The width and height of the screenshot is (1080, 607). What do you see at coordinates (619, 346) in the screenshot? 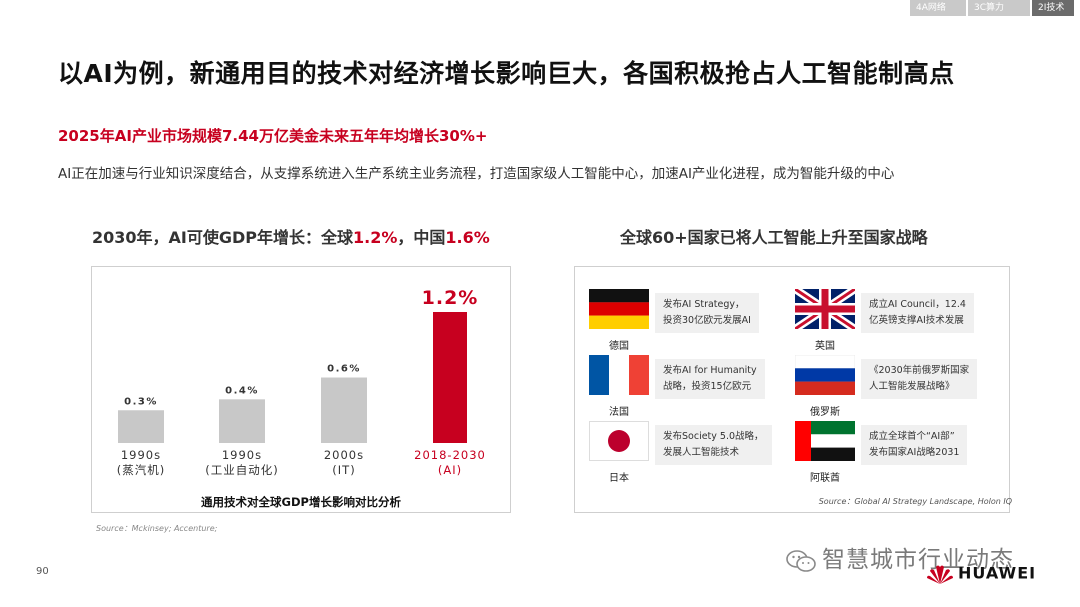
I see `country-name: 德国` at bounding box center [619, 346].